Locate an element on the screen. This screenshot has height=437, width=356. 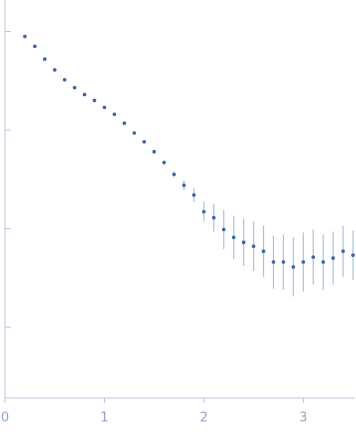
x-tick-label: 2 is located at coordinates (204, 418).